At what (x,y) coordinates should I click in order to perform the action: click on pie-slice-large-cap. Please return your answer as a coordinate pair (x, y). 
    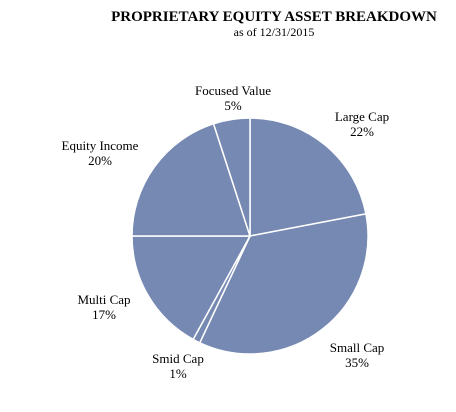
    Looking at the image, I should click on (308, 177).